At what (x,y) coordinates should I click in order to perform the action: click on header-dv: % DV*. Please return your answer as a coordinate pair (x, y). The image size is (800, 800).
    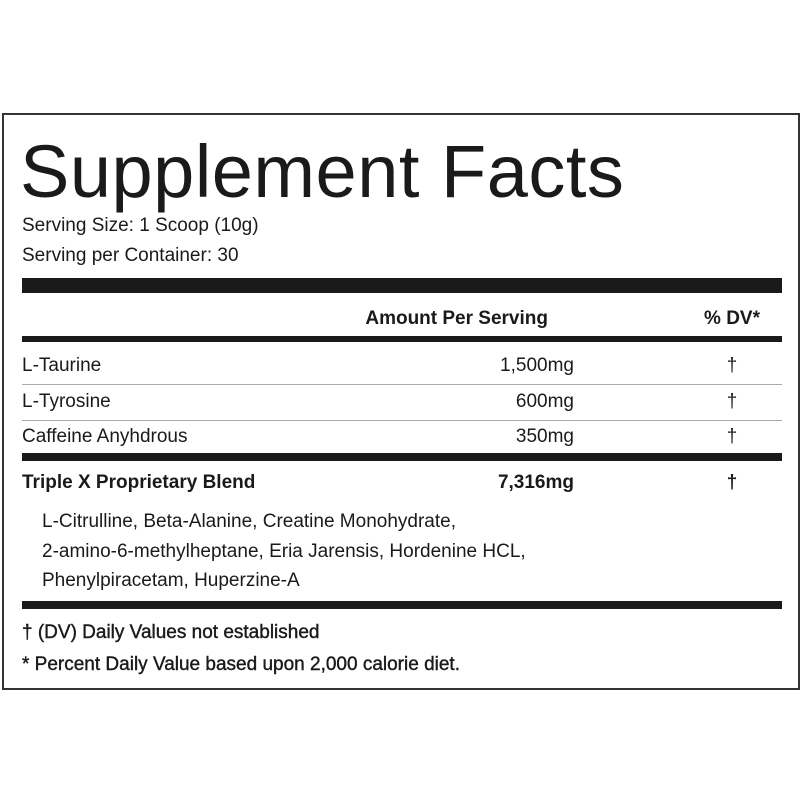
    Looking at the image, I should click on (732, 318).